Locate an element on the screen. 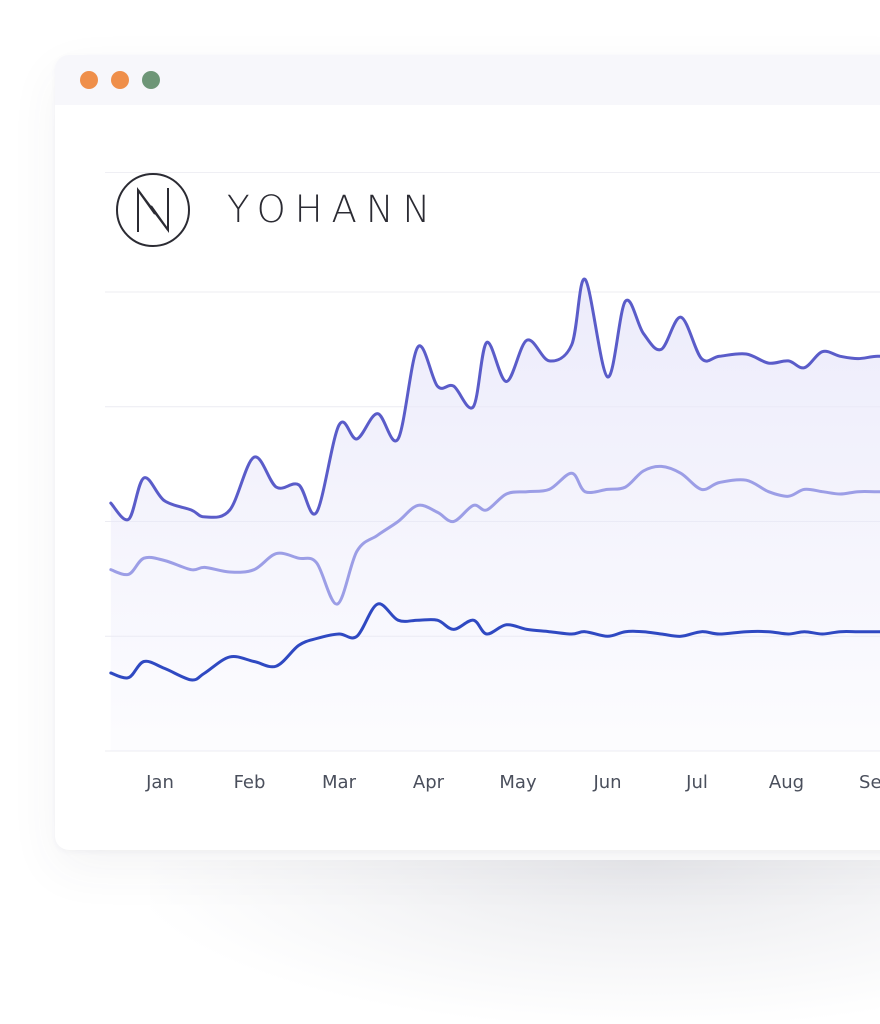 The height and width of the screenshot is (1024, 880). x-tick-label: Sep is located at coordinates (869, 782).